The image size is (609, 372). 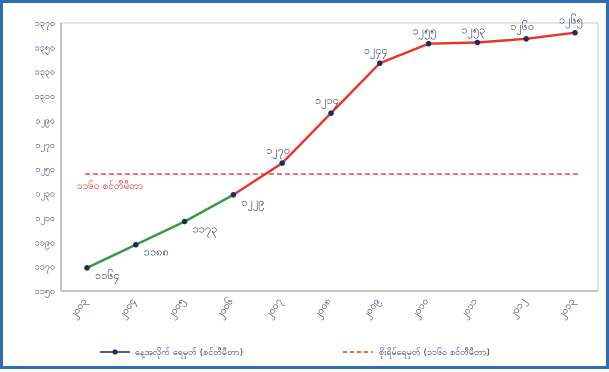 I want to click on y-tick-label: ၁၁၉၀, so click(x=45, y=243).